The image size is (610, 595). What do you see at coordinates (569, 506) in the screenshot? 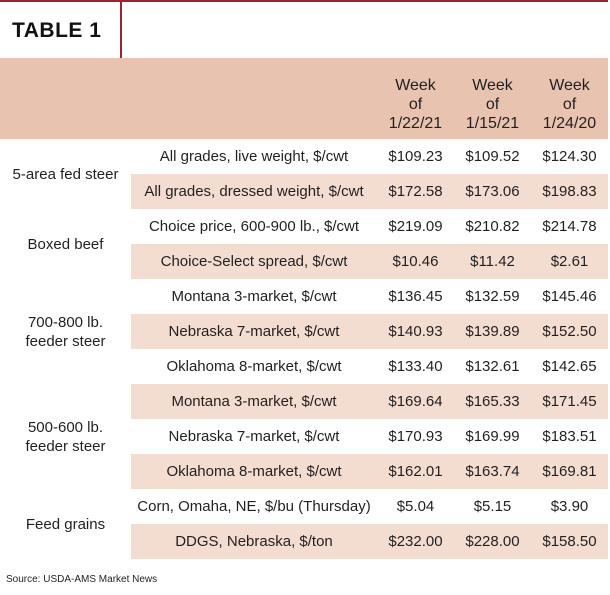
I see `price-cell: $3.90` at bounding box center [569, 506].